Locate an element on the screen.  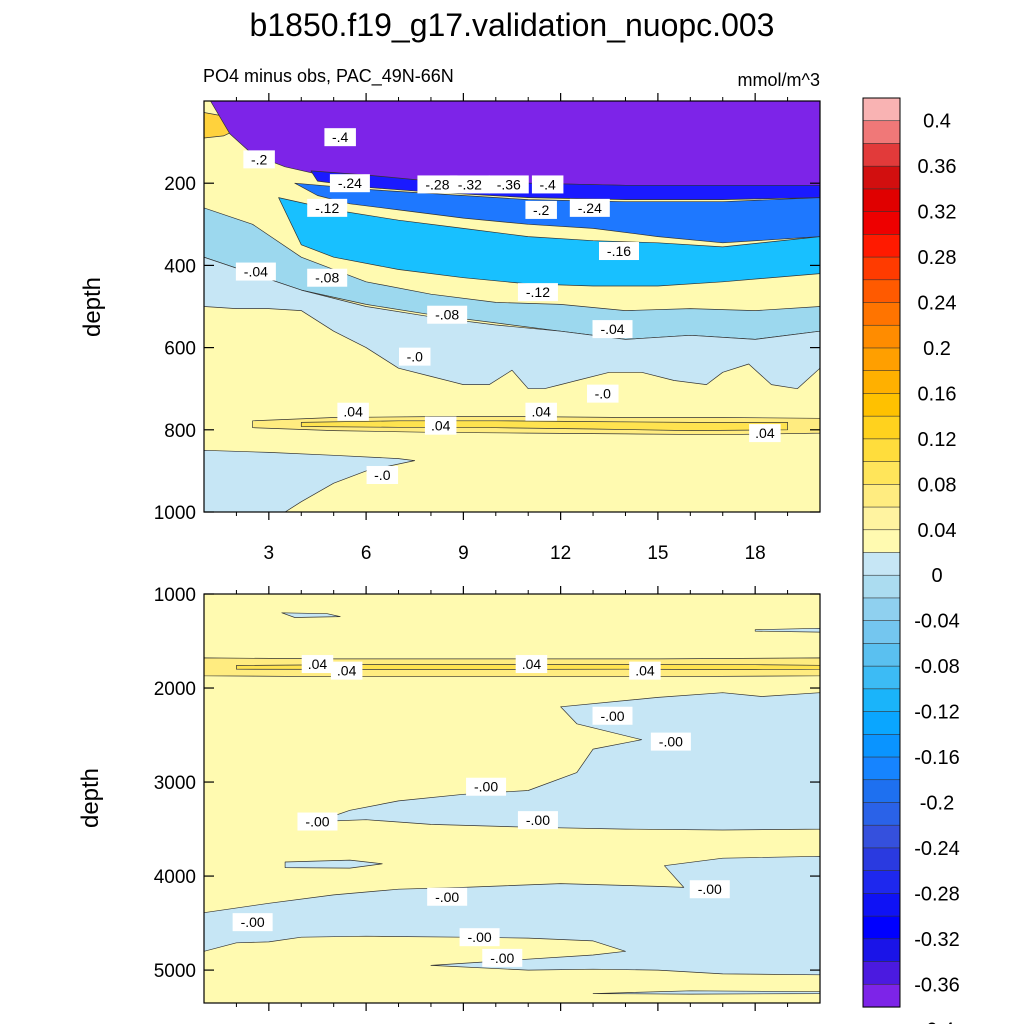
colorbar-level-label: 0.16 is located at coordinates (937, 394).